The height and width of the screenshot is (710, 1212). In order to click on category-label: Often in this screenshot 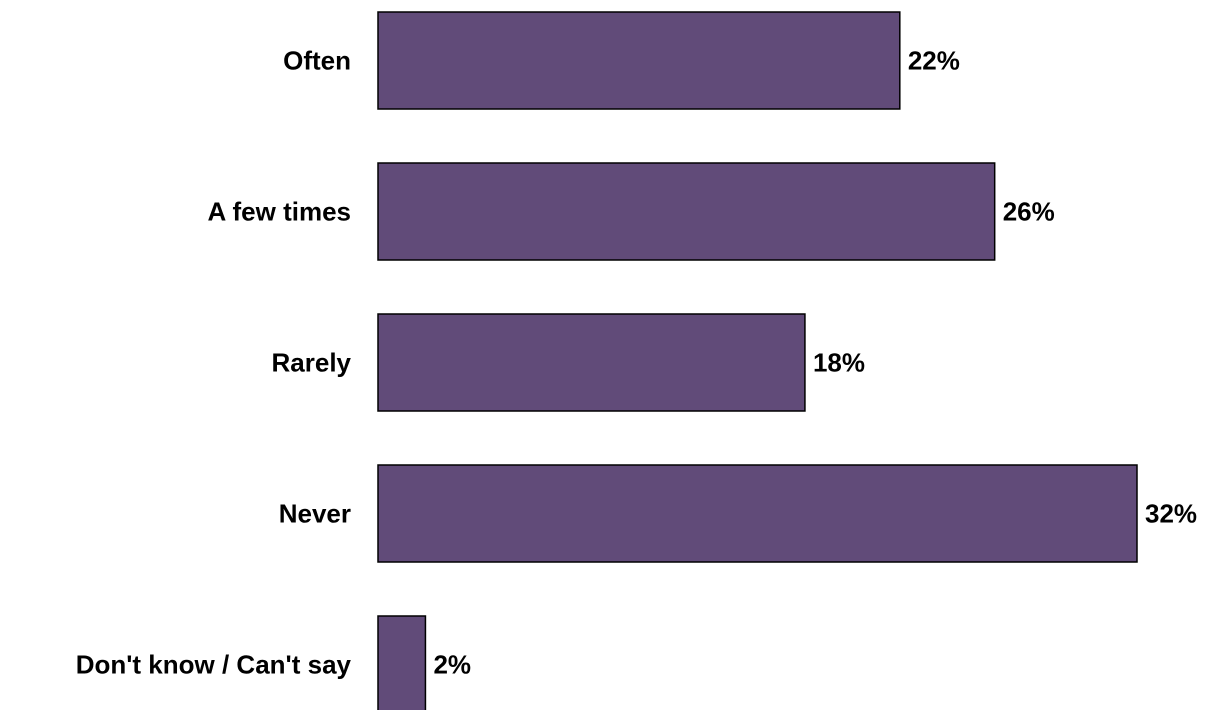, I will do `click(317, 61)`.